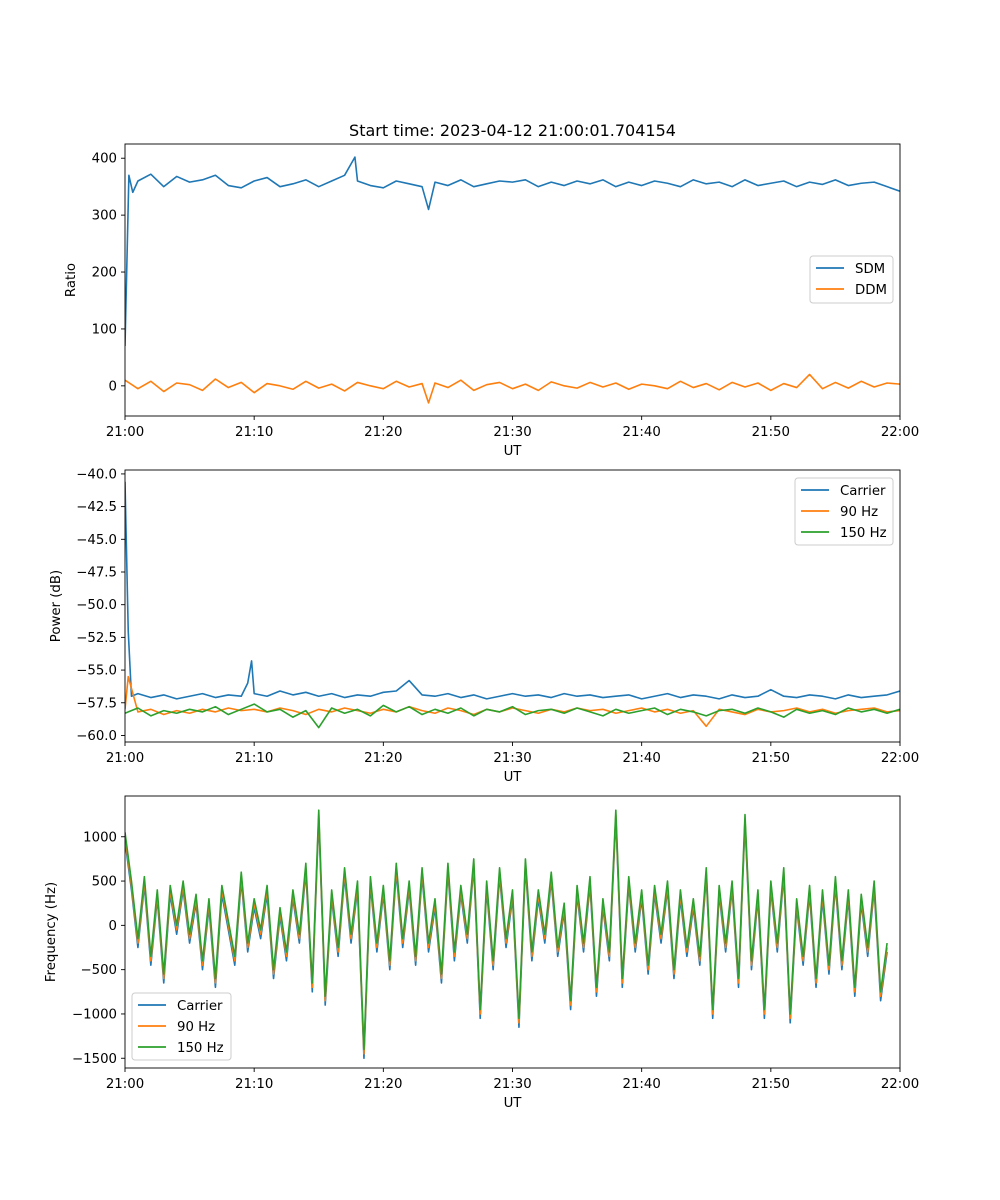 The image size is (1000, 1200). What do you see at coordinates (51, 932) in the screenshot?
I see `frequency-y-axis-label: Frequency (Hz)` at bounding box center [51, 932].